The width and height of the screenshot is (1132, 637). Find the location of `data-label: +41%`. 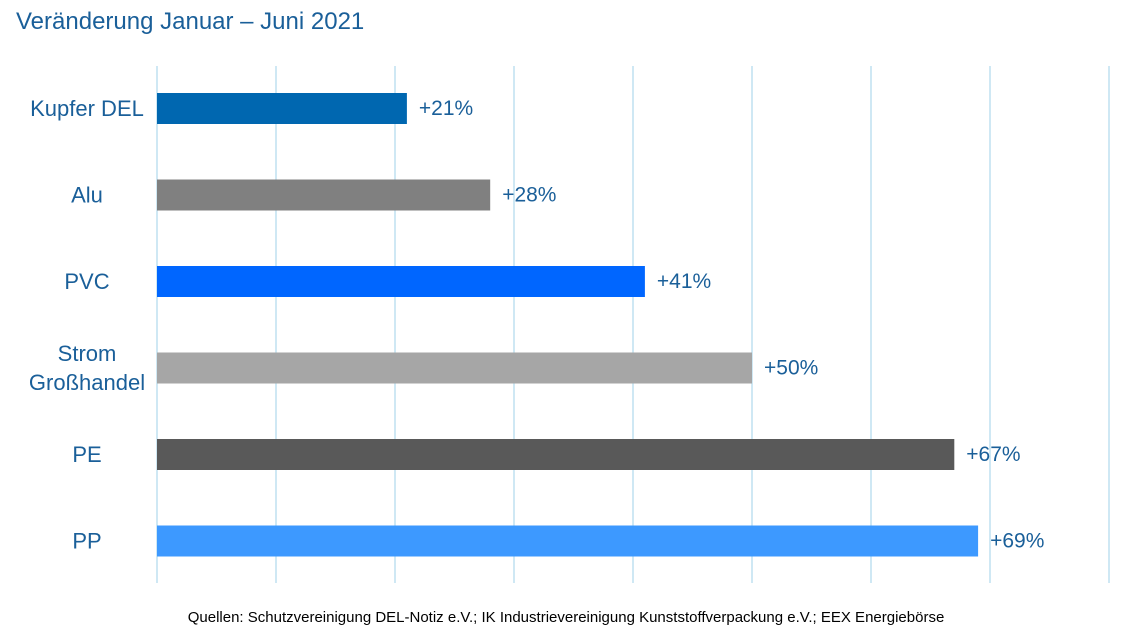

data-label: +41% is located at coordinates (684, 281).